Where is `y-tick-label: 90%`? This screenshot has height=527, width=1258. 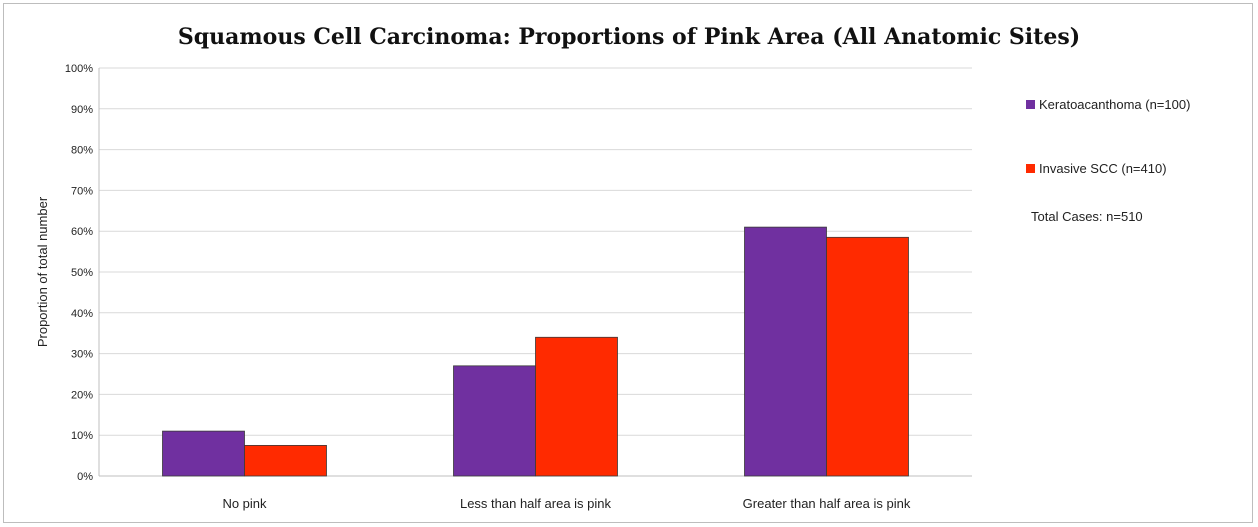
y-tick-label: 90% is located at coordinates (82, 110).